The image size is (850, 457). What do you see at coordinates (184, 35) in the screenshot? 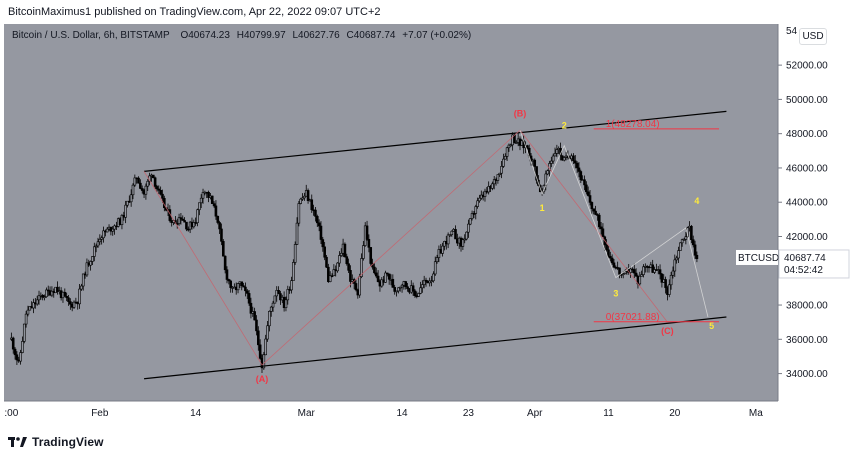
I see `open-label: O` at bounding box center [184, 35].